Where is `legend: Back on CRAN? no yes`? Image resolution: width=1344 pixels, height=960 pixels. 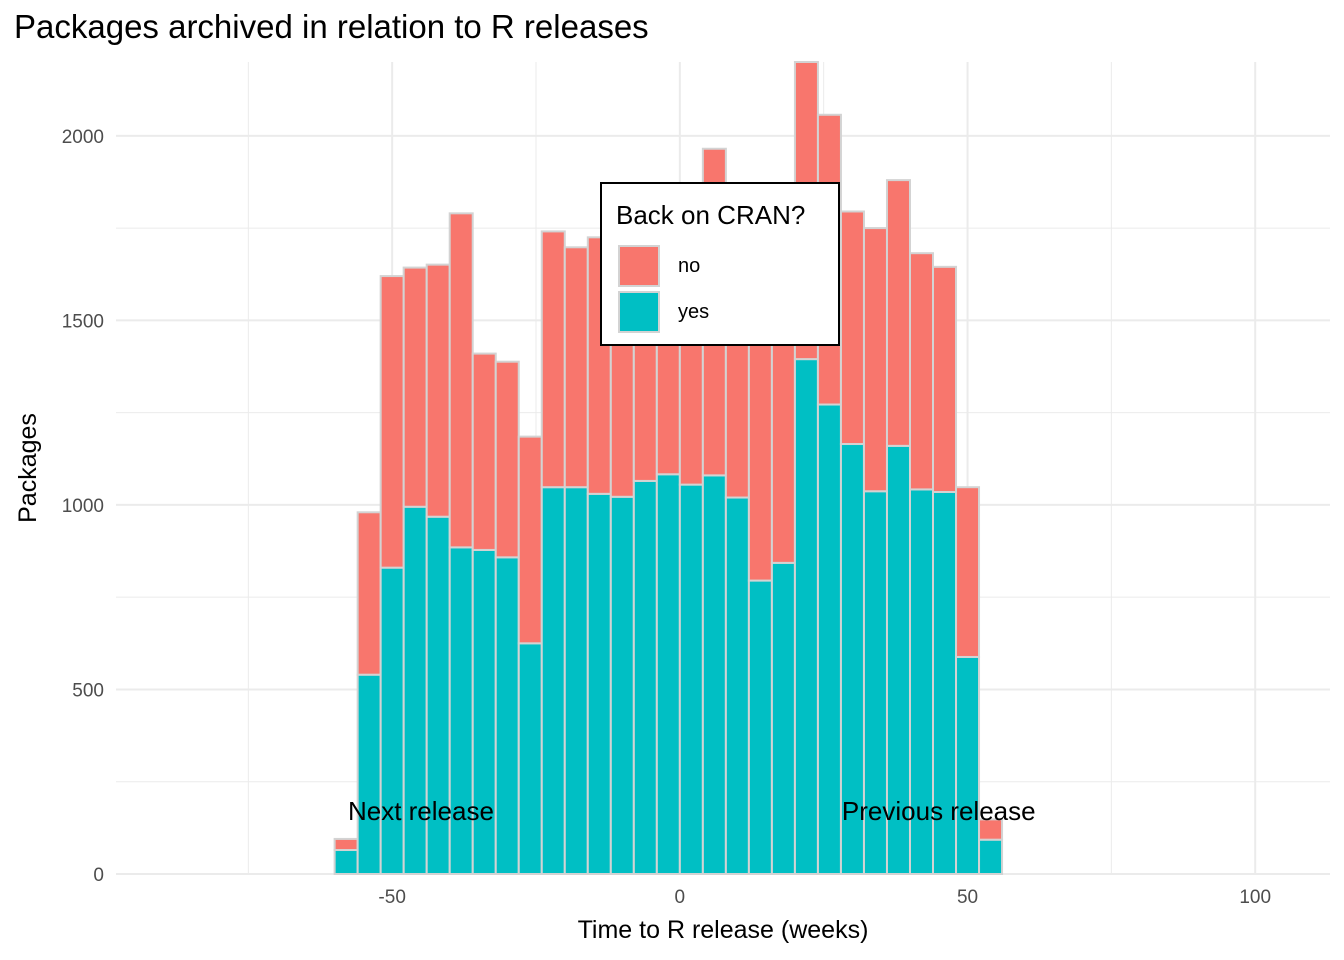
legend: Back on CRAN? no yes is located at coordinates (720, 264).